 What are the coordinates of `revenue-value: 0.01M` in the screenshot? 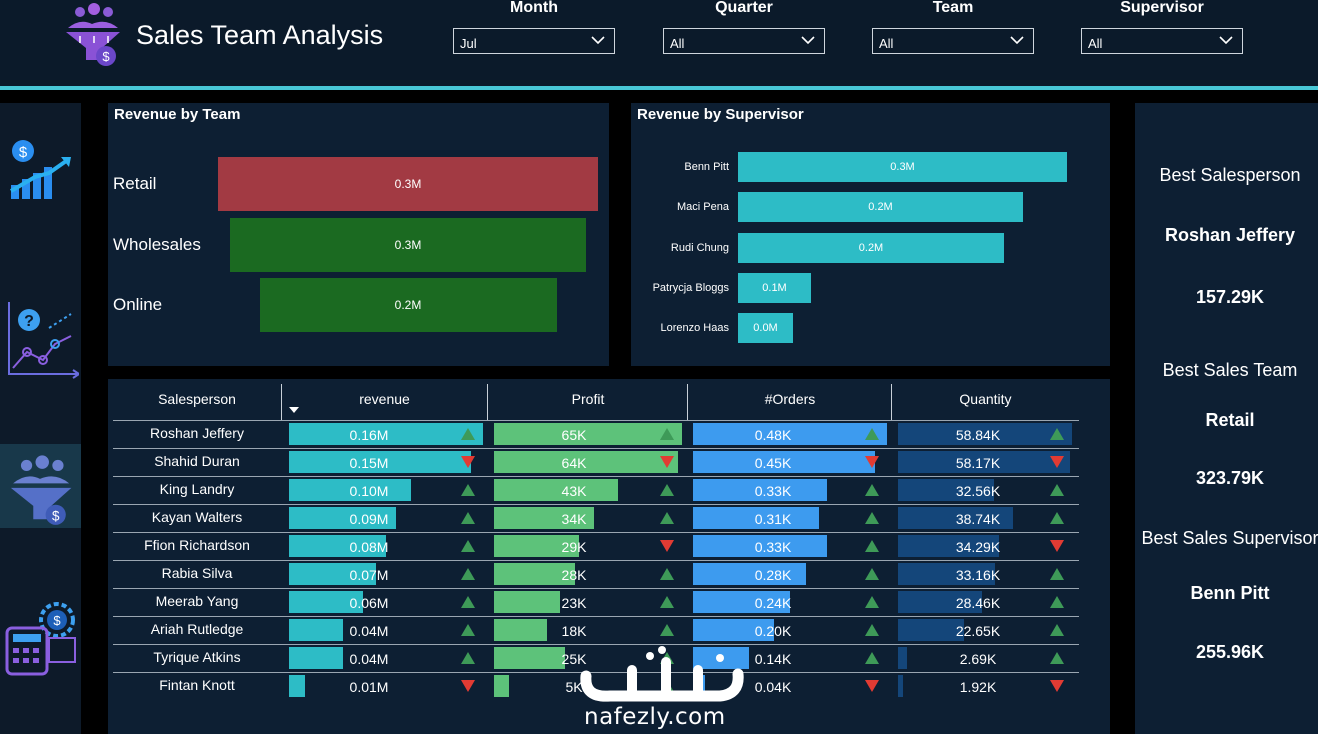 It's located at (369, 687).